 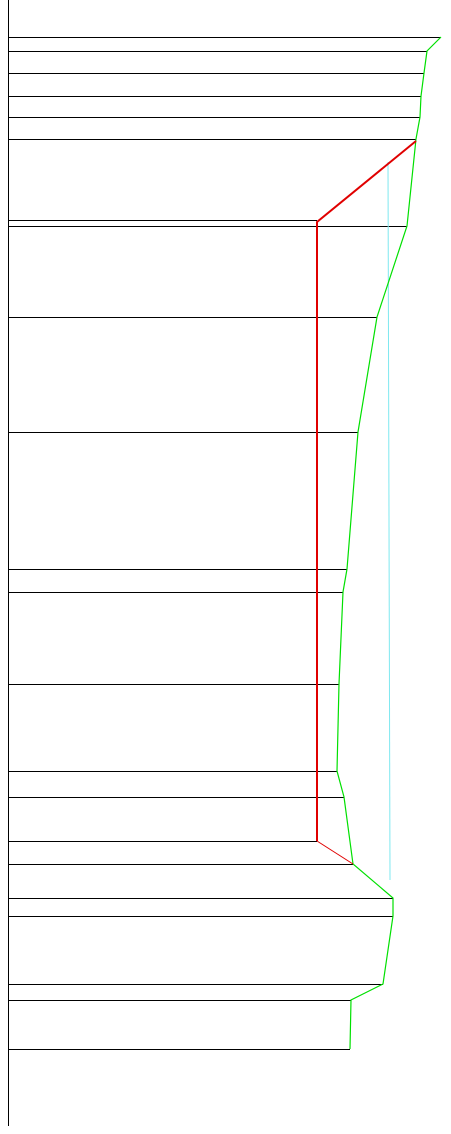 I want to click on red-profile-tail, so click(x=335, y=852).